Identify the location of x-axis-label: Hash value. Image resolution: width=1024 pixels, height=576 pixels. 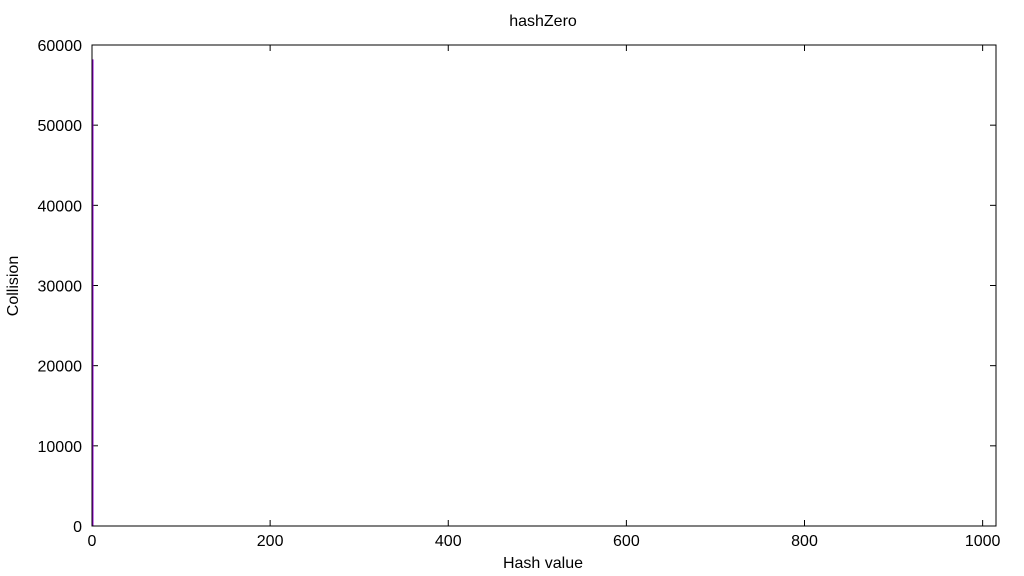
(543, 563).